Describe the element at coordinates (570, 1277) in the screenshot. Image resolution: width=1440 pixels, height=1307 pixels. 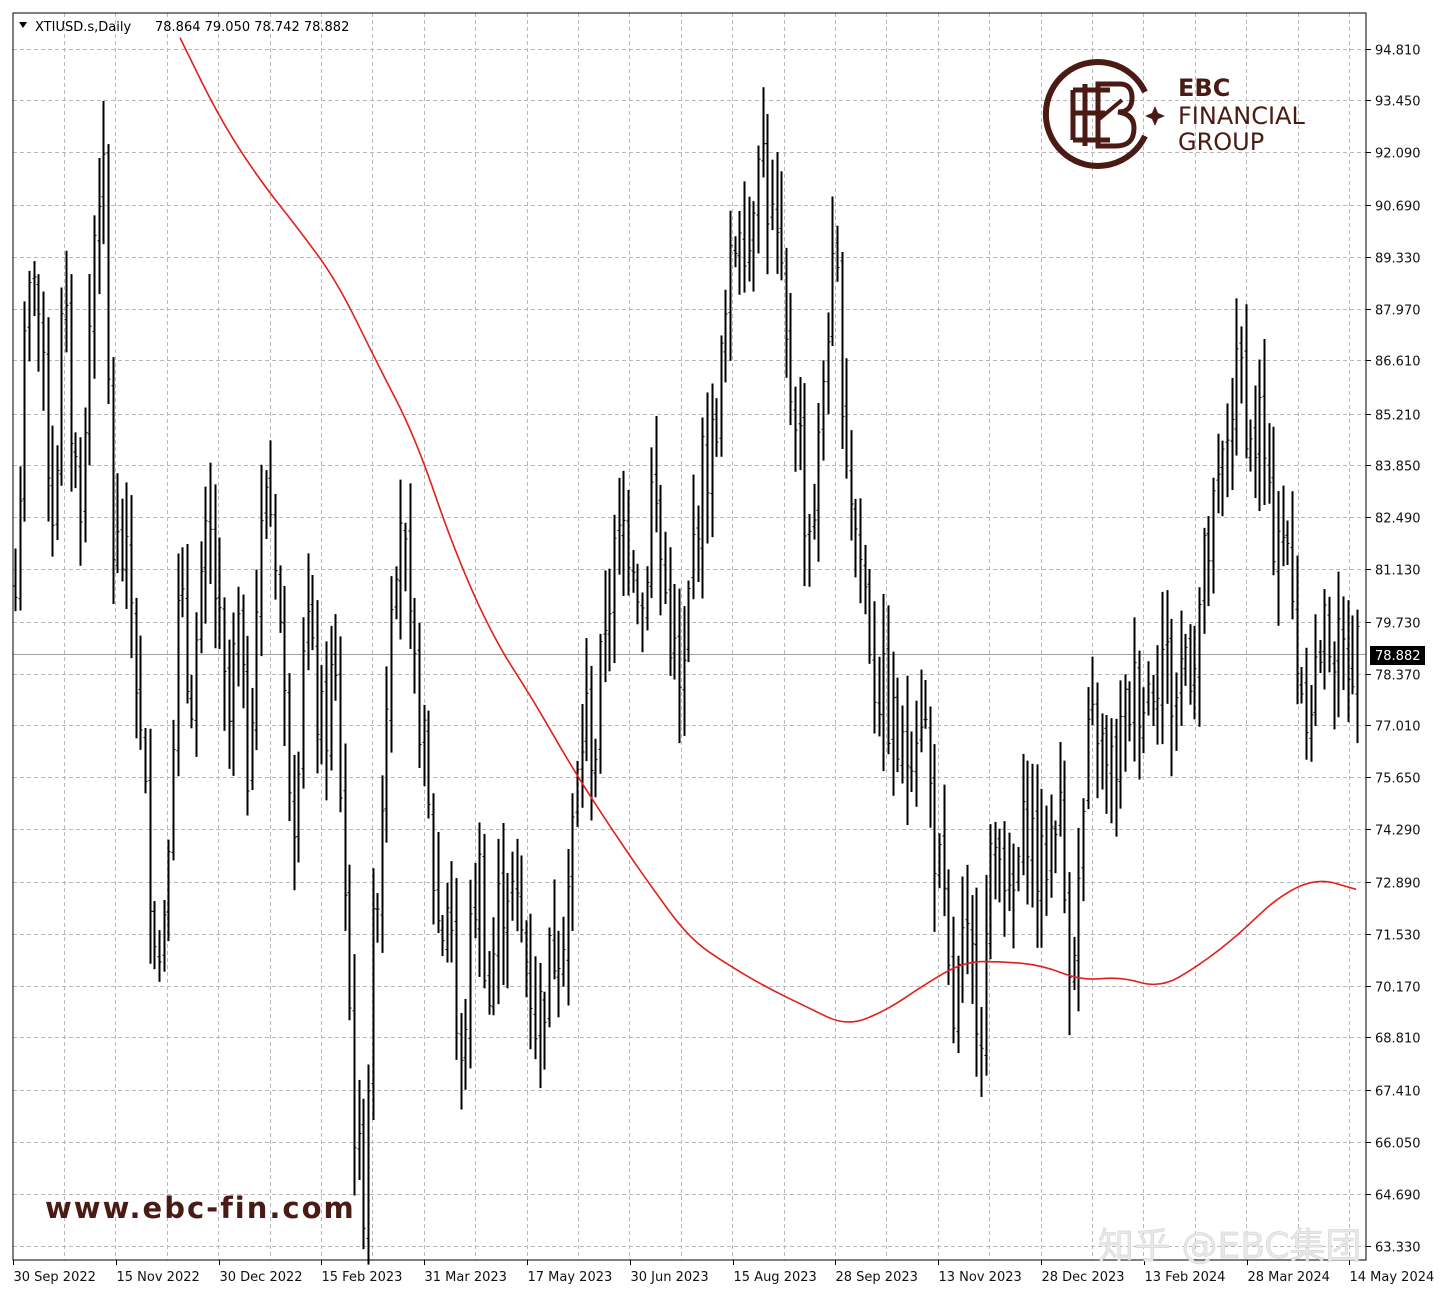
I see `x-tick-label: 17 May 2023` at that location.